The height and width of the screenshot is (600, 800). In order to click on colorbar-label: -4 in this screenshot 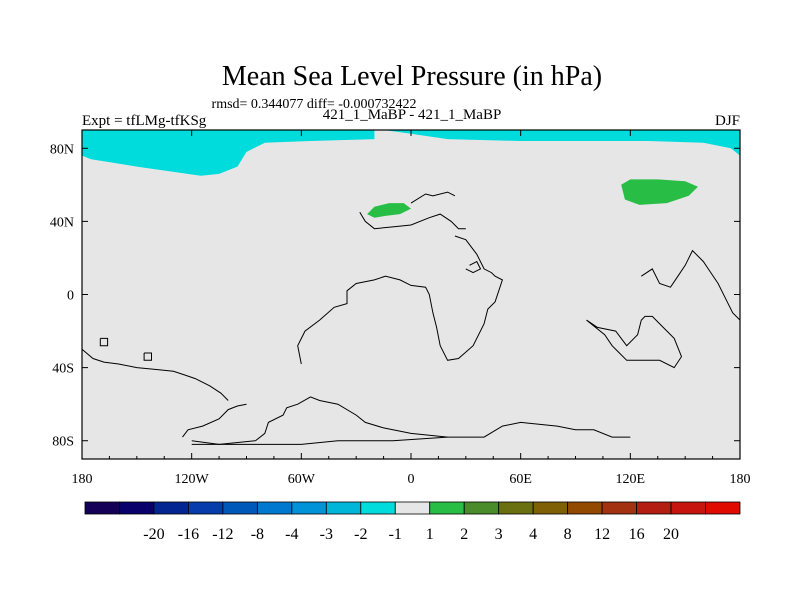, I will do `click(291, 534)`.